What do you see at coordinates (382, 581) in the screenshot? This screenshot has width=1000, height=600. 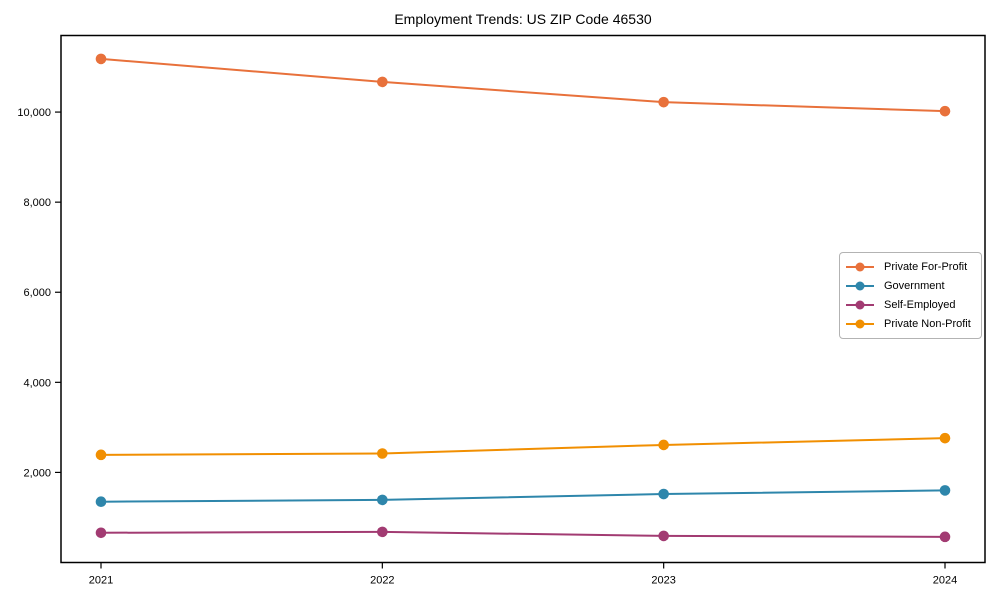 I see `x-tick-label: 2022` at bounding box center [382, 581].